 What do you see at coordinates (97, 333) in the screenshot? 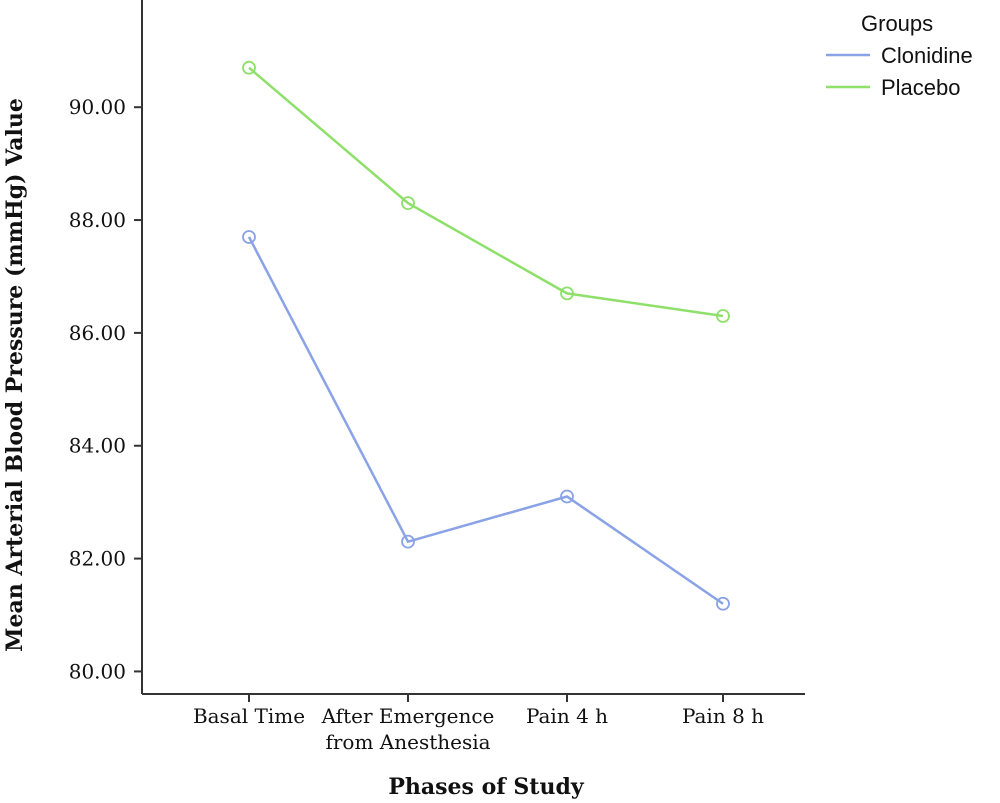
I see `y-tick-label: 86.00` at bounding box center [97, 333].